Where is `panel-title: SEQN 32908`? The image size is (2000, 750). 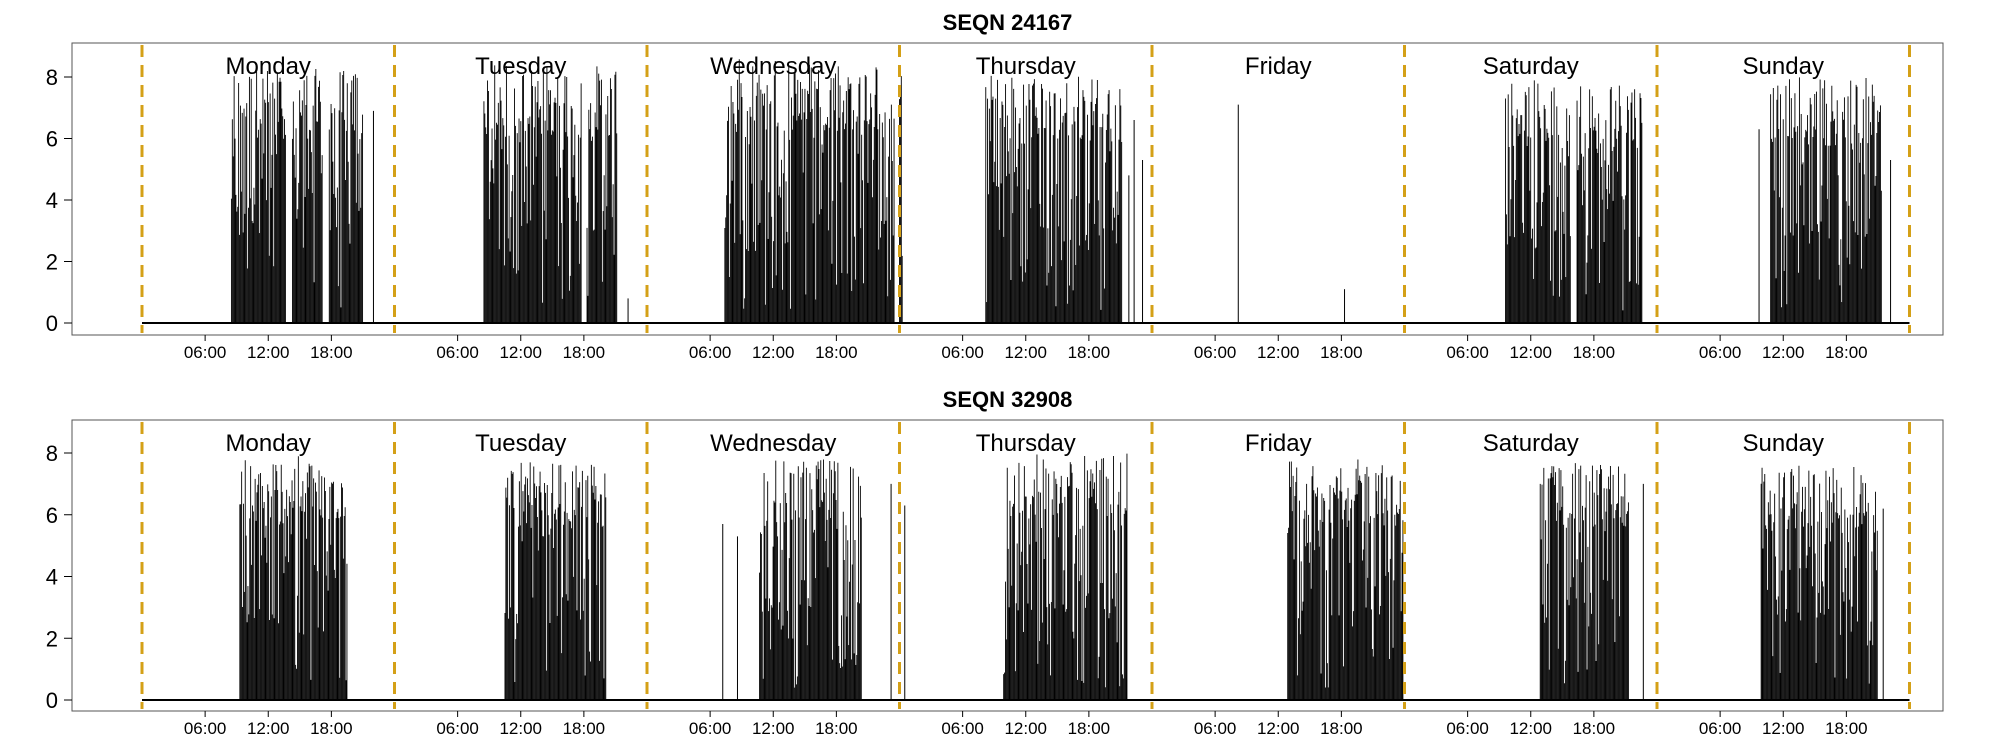 panel-title: SEQN 32908 is located at coordinates (1008, 399).